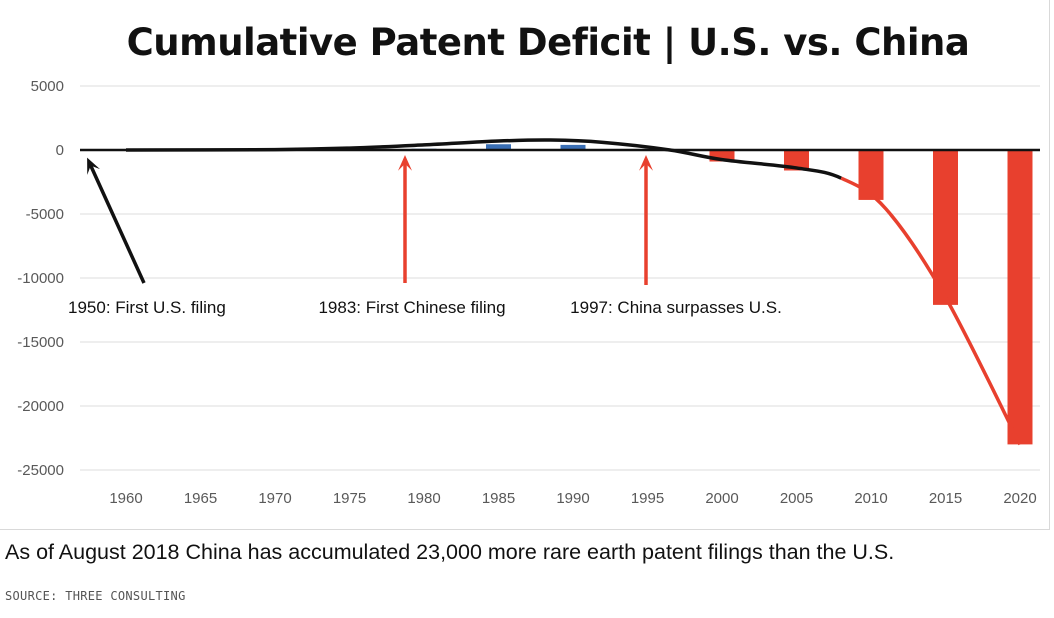 The width and height of the screenshot is (1054, 618). I want to click on annotation-label: 1950: First U.S. filing, so click(147, 307).